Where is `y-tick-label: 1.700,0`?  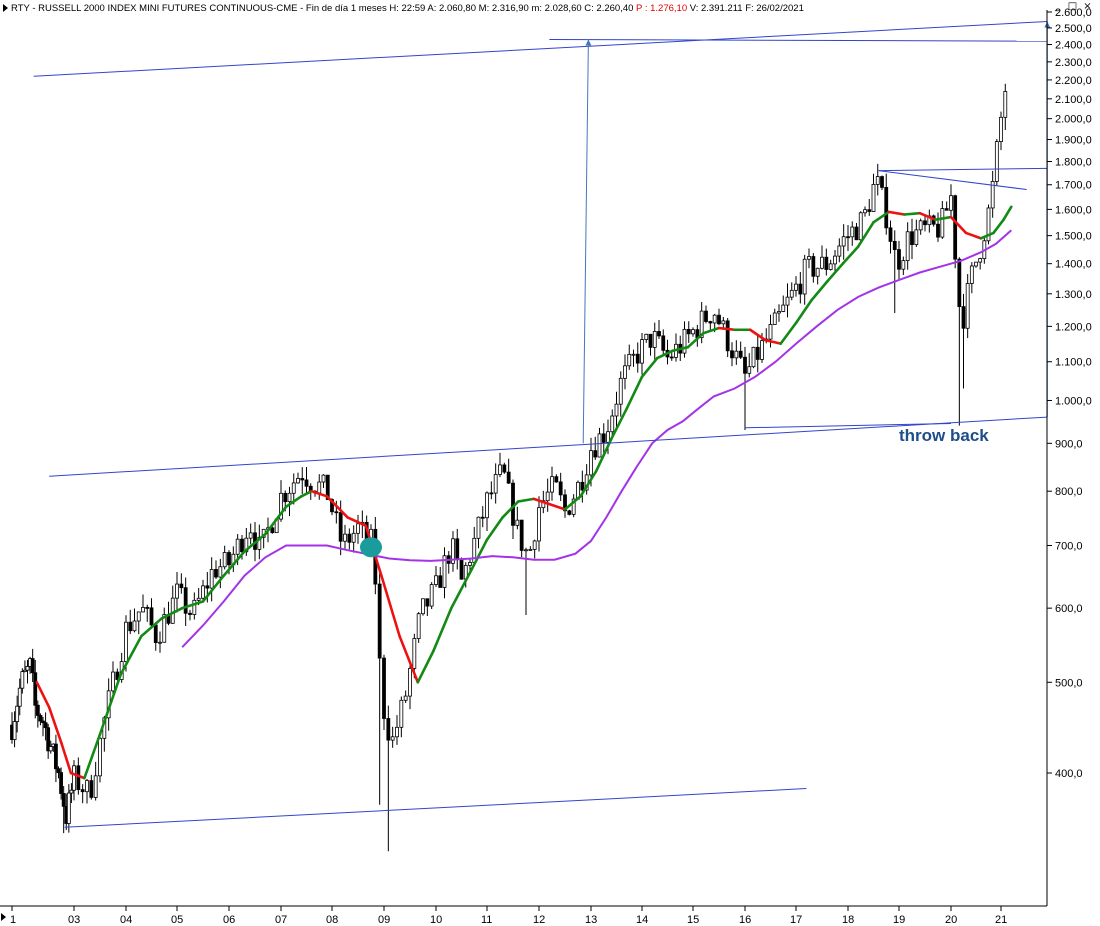
y-tick-label: 1.700,0 is located at coordinates (1073, 186).